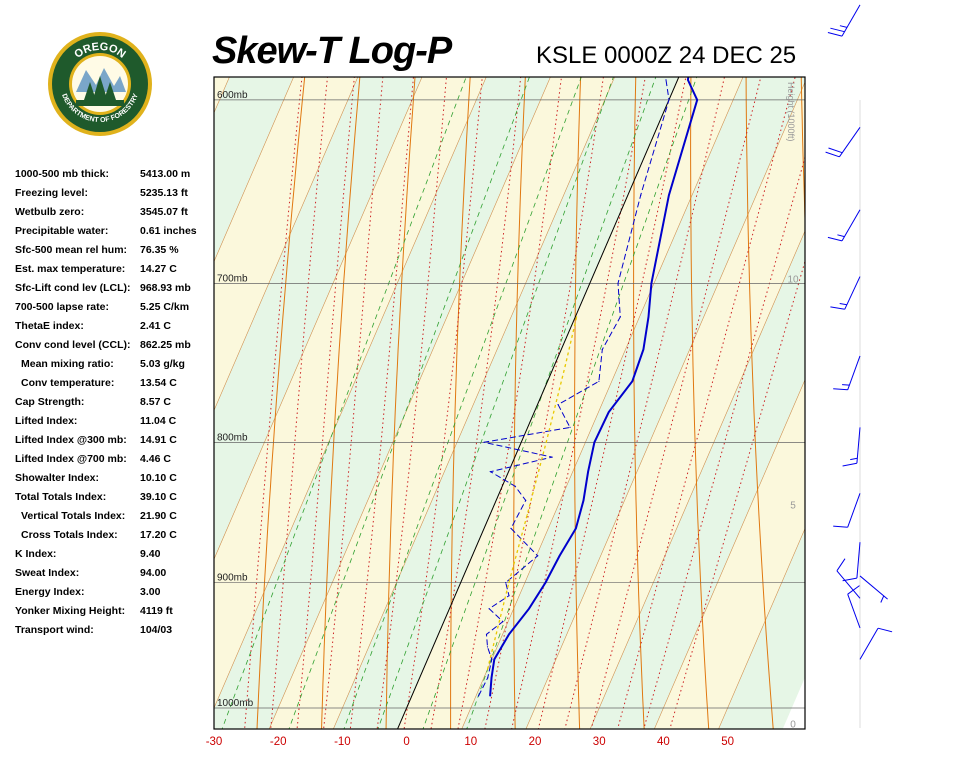  I want to click on svg-text: OREGON, so click(99, 51).